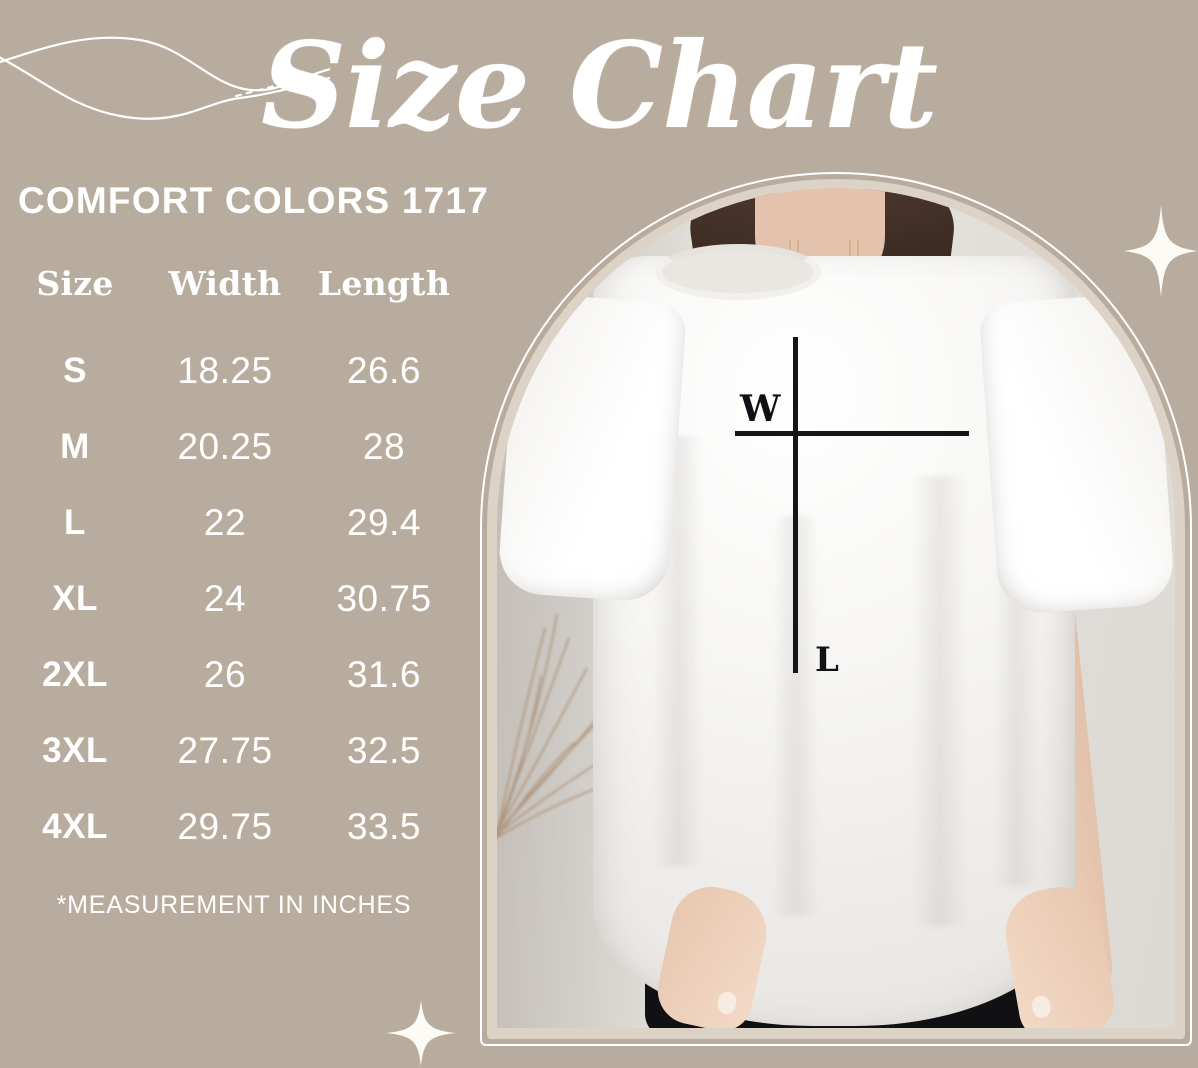  What do you see at coordinates (738, 272) in the screenshot?
I see `tshirt-collar` at bounding box center [738, 272].